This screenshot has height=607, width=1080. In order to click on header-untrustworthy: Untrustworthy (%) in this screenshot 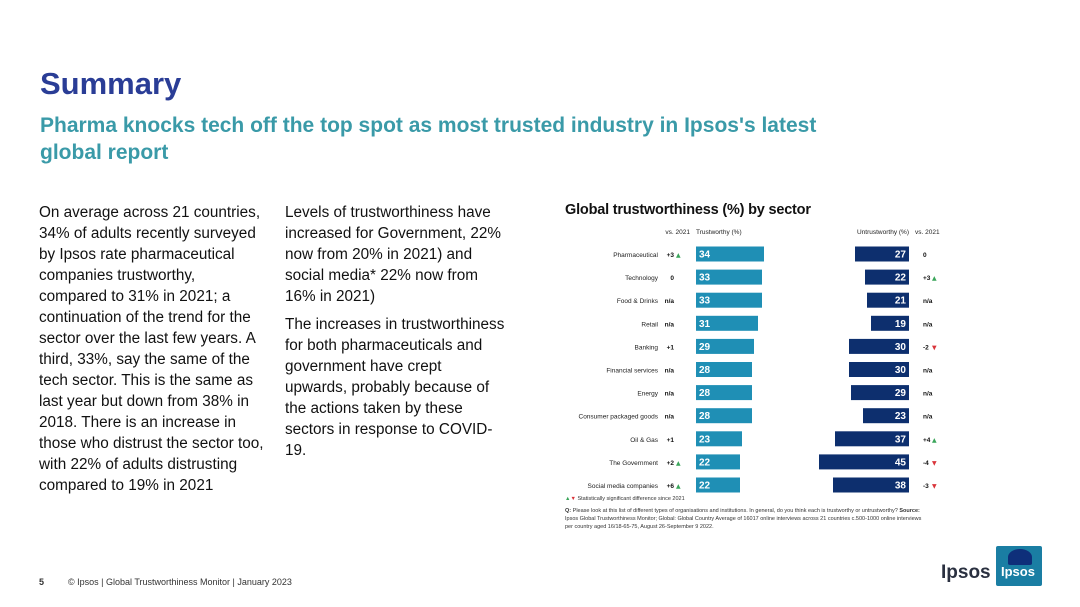, I will do `click(883, 232)`.